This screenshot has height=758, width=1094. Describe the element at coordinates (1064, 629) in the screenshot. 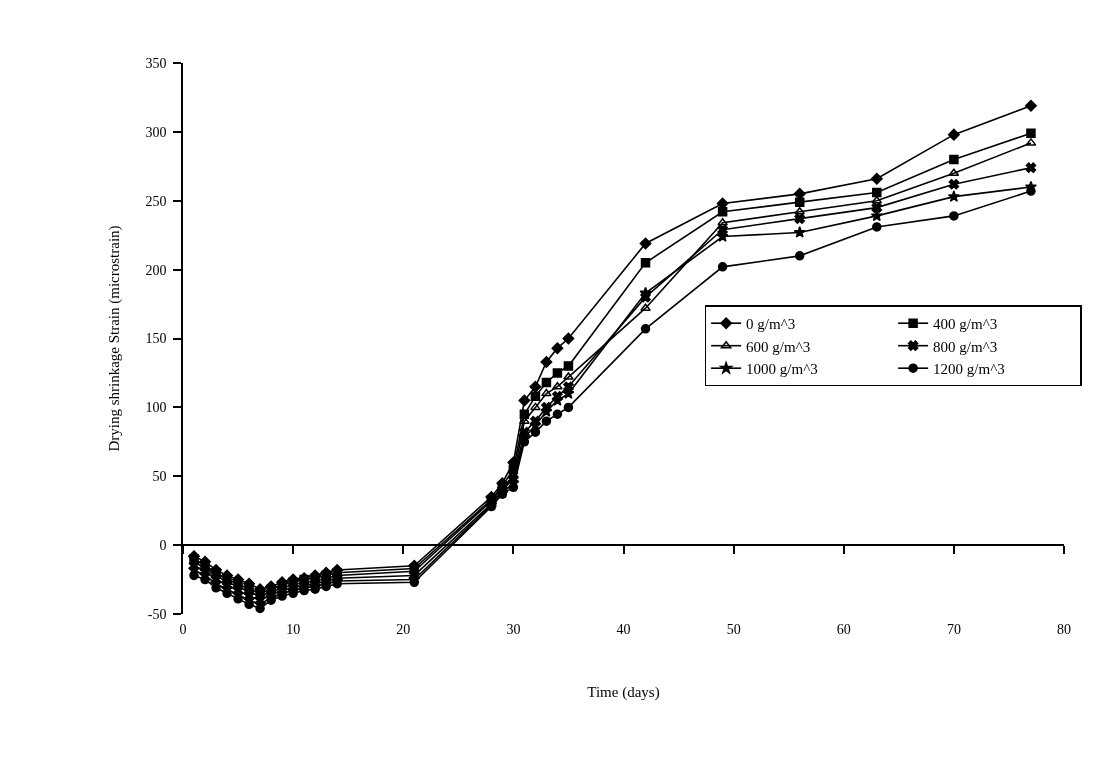

I see `x-tick-label: 80` at that location.